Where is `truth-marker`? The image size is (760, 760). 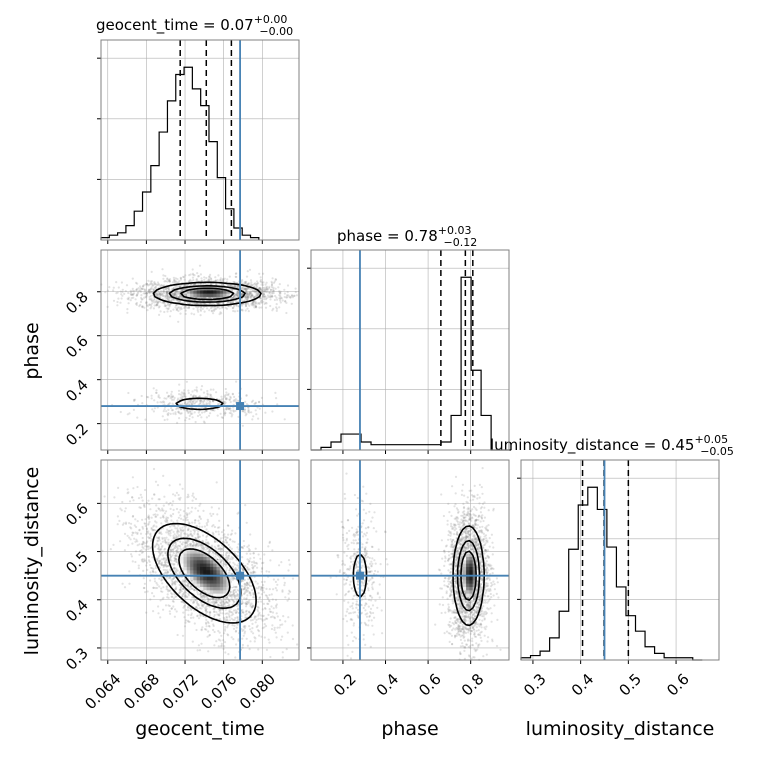
truth-marker is located at coordinates (240, 406).